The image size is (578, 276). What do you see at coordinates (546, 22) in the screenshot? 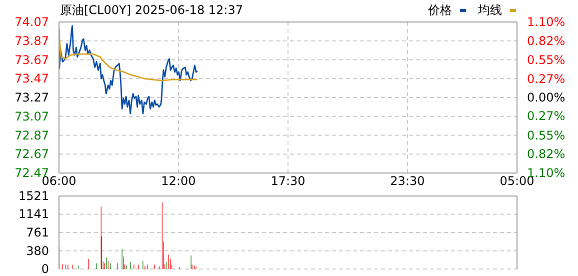
I see `y2-tick-label: 1.10%` at bounding box center [546, 22].